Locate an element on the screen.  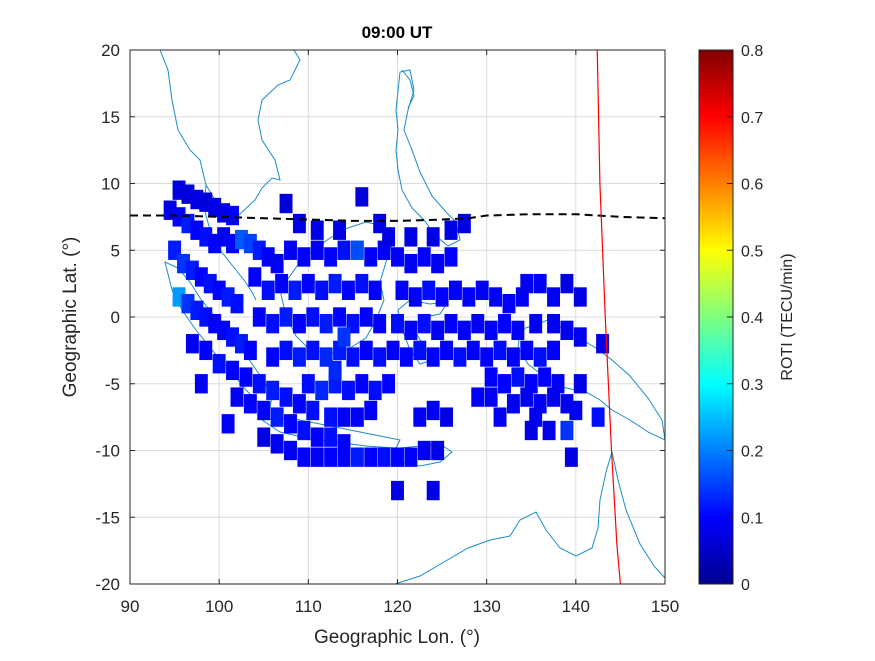
y-tick-label: -20 is located at coordinates (107, 584).